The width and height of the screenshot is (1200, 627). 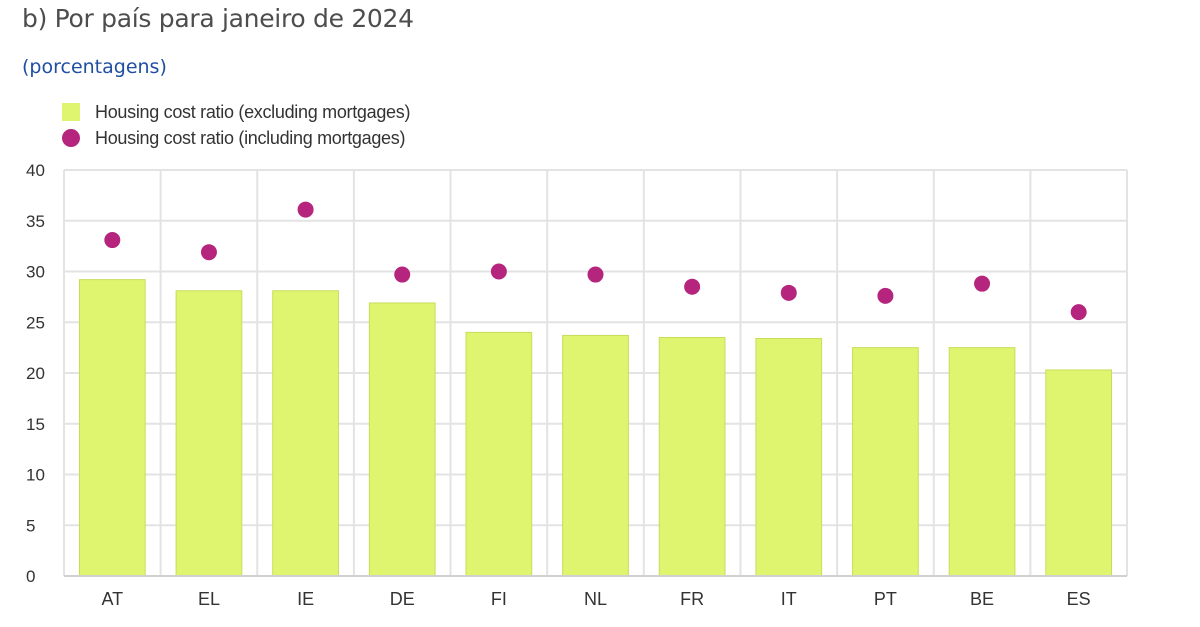 What do you see at coordinates (1079, 599) in the screenshot?
I see `x-tick-label: ES` at bounding box center [1079, 599].